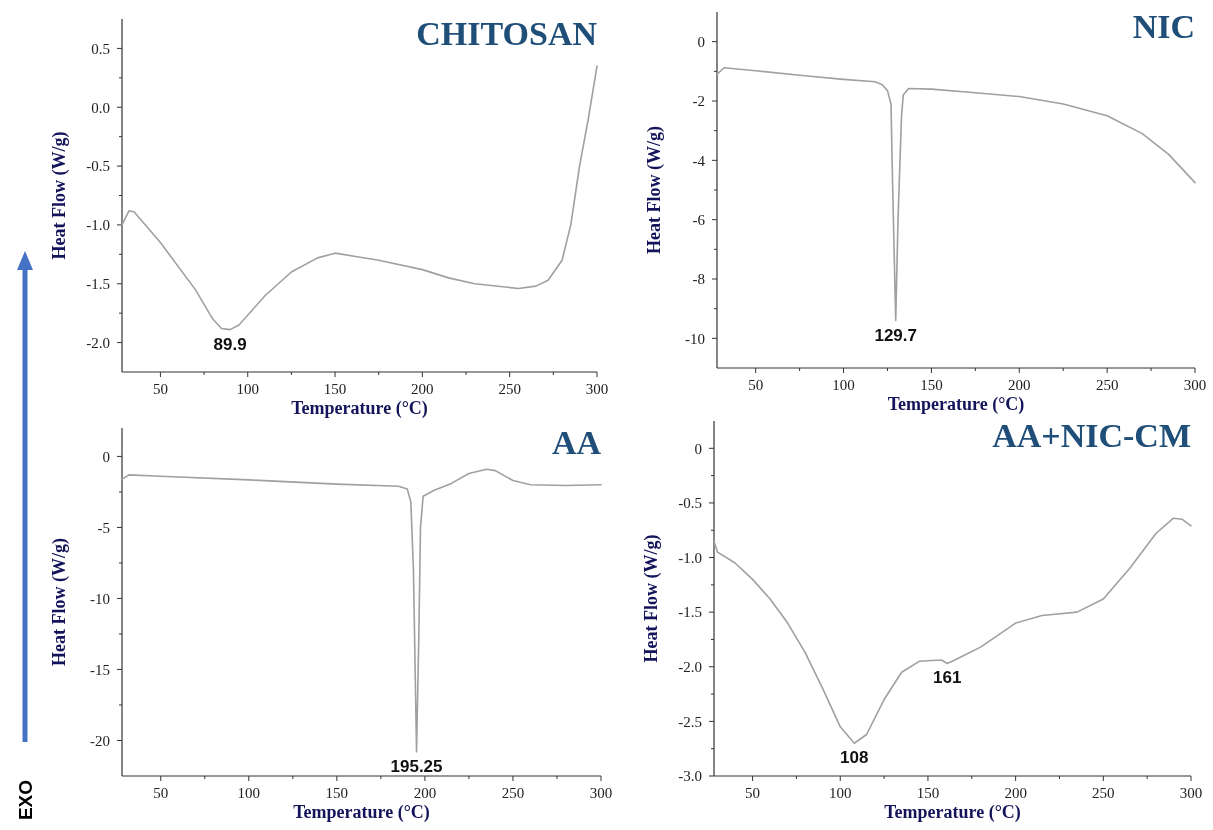 The width and height of the screenshot is (1213, 830). Describe the element at coordinates (1163, 26) in the screenshot. I see `chart-title: NIC` at that location.